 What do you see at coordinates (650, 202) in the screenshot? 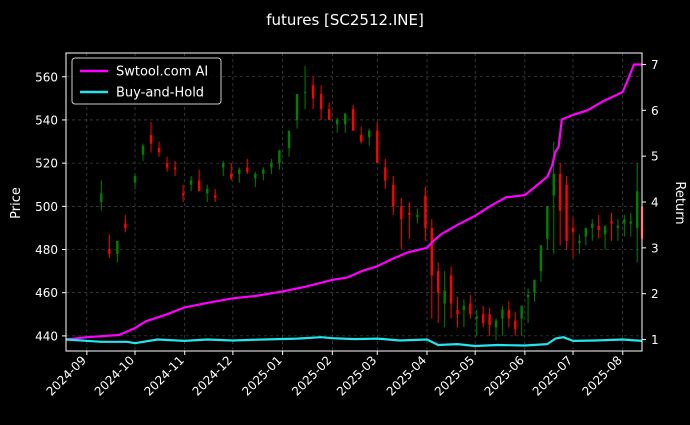
I see `y2-axis-ticks: 1 2 3 4 5 6 7` at bounding box center [650, 202].